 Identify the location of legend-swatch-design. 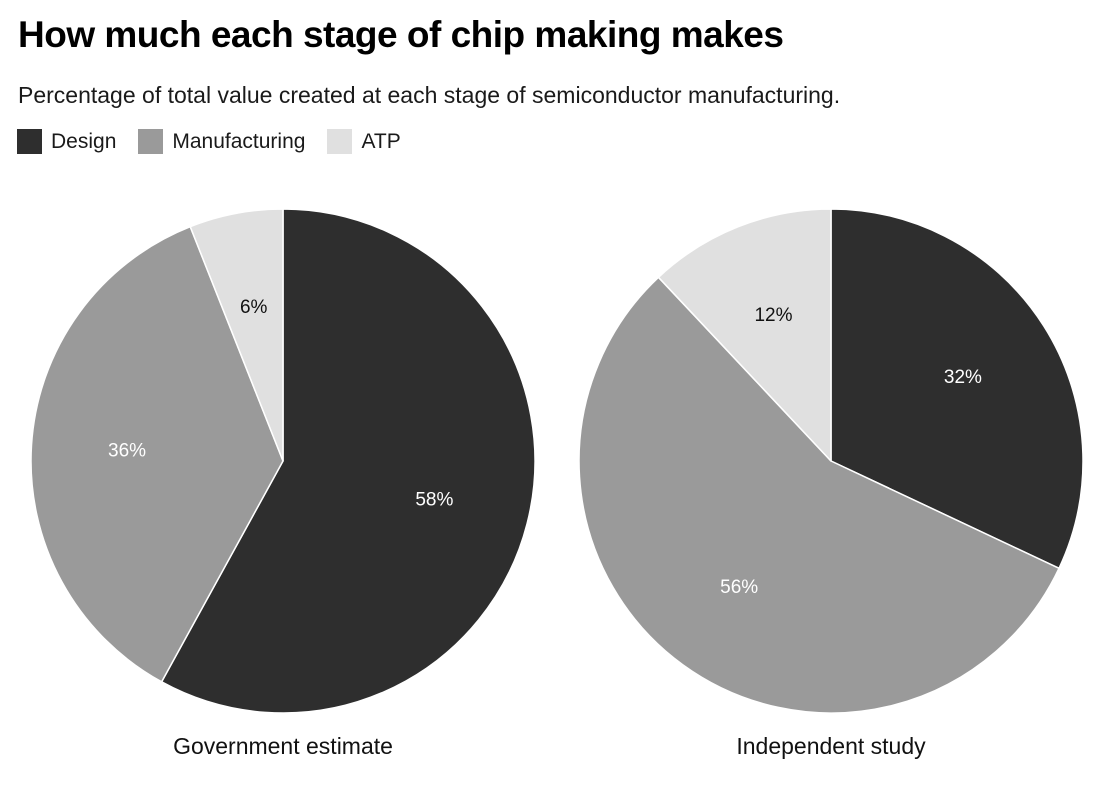
(29, 141).